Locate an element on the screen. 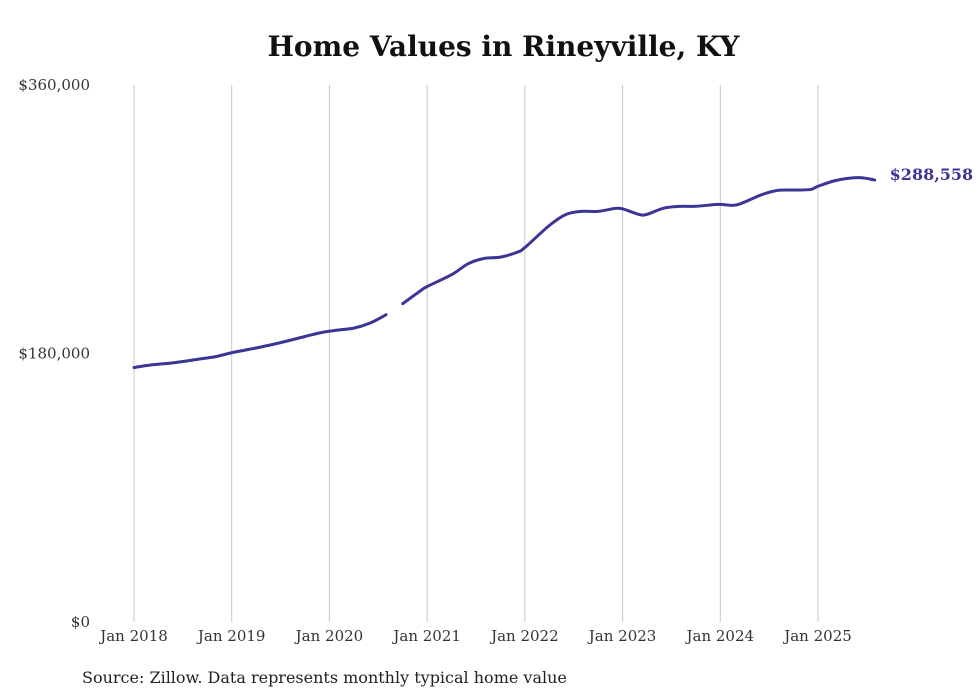  x-tick-label: Jan 2023 is located at coordinates (622, 636).